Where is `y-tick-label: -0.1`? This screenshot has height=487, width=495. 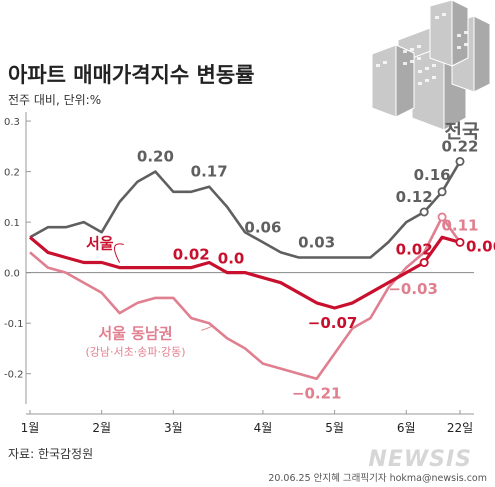
y-tick-label: -0.1 is located at coordinates (14, 324).